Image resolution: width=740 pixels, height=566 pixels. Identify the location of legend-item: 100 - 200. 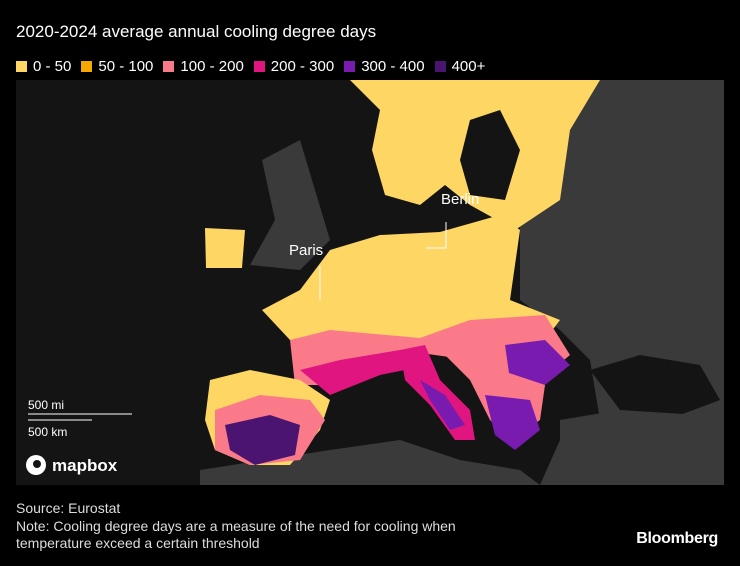
(203, 66).